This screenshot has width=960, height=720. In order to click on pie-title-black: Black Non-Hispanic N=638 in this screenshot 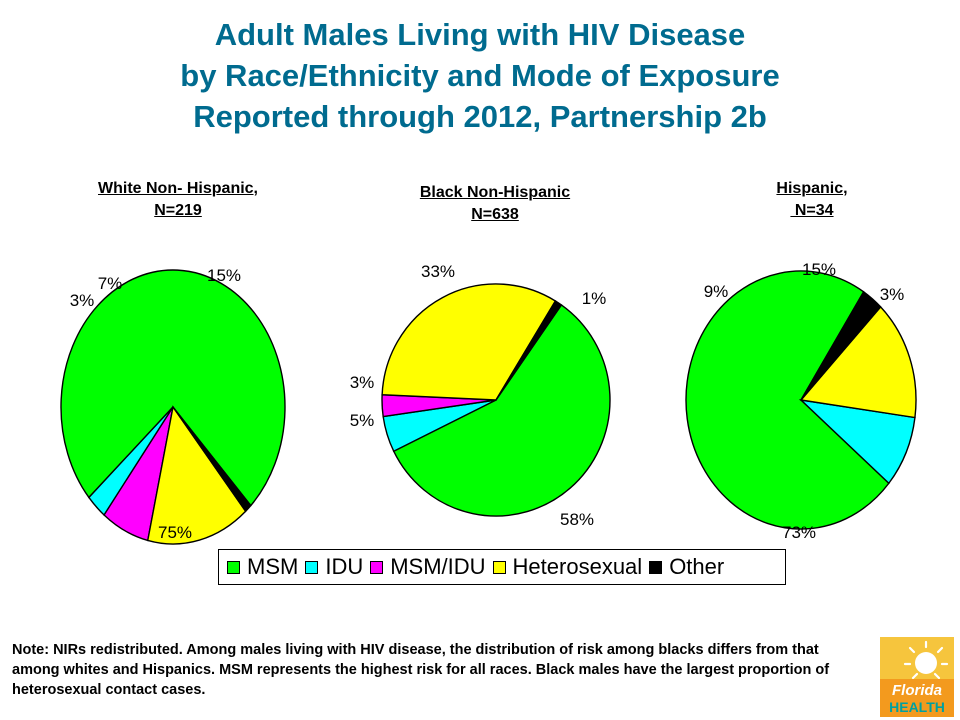, I will do `click(495, 204)`.